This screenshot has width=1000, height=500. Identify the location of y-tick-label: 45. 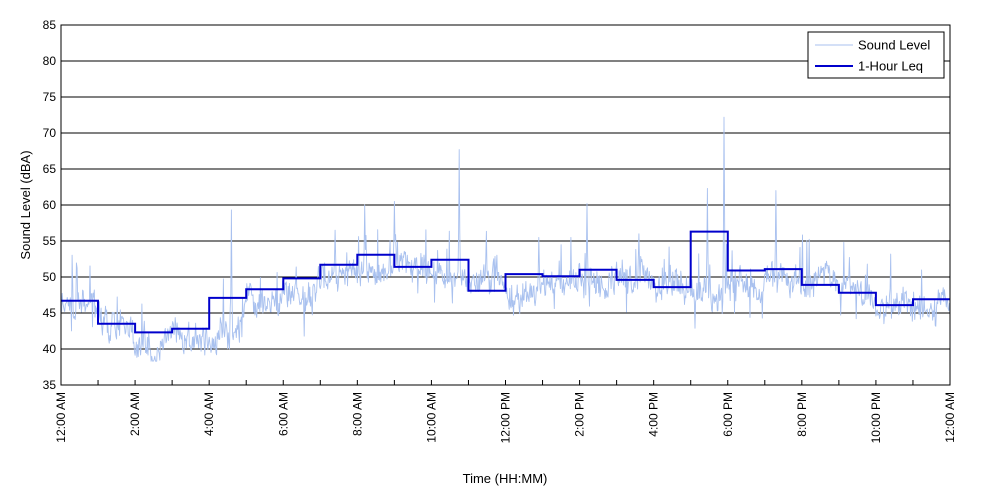
(50, 313).